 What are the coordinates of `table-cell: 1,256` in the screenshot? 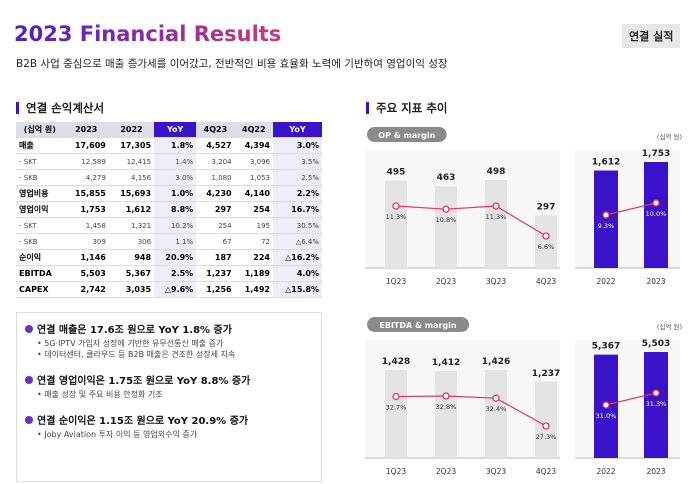 It's located at (215, 289).